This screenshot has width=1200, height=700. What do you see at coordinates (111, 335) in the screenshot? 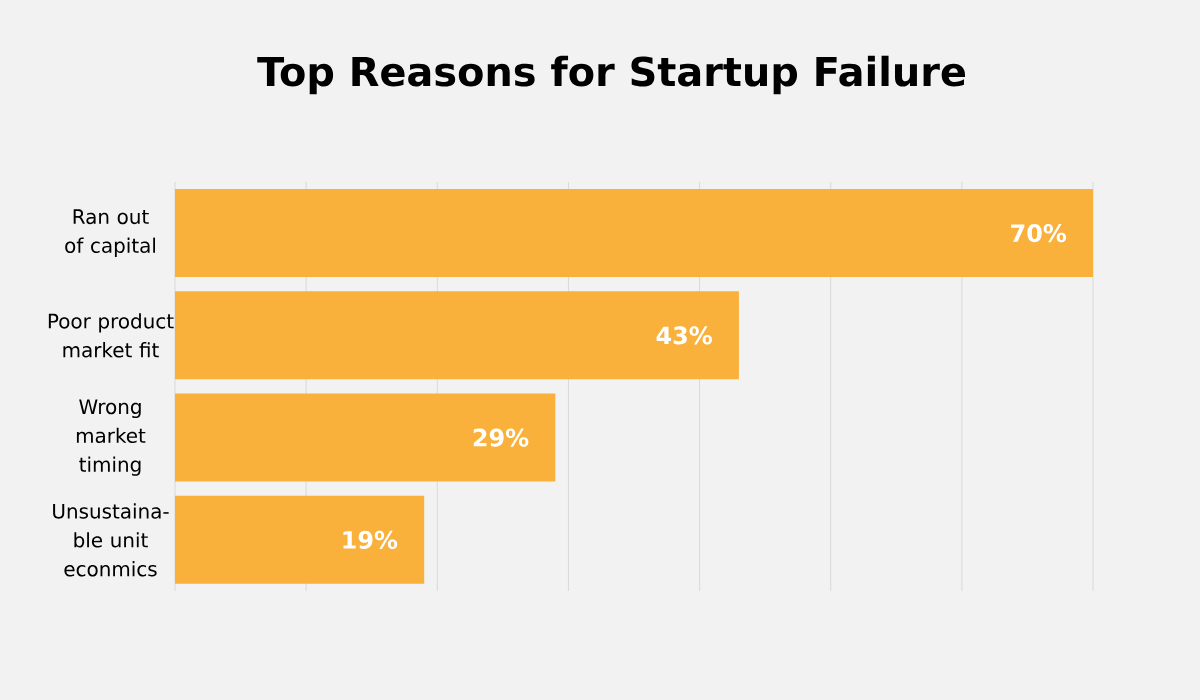
I see `y-tick-label: Poor product market fit` at bounding box center [111, 335].